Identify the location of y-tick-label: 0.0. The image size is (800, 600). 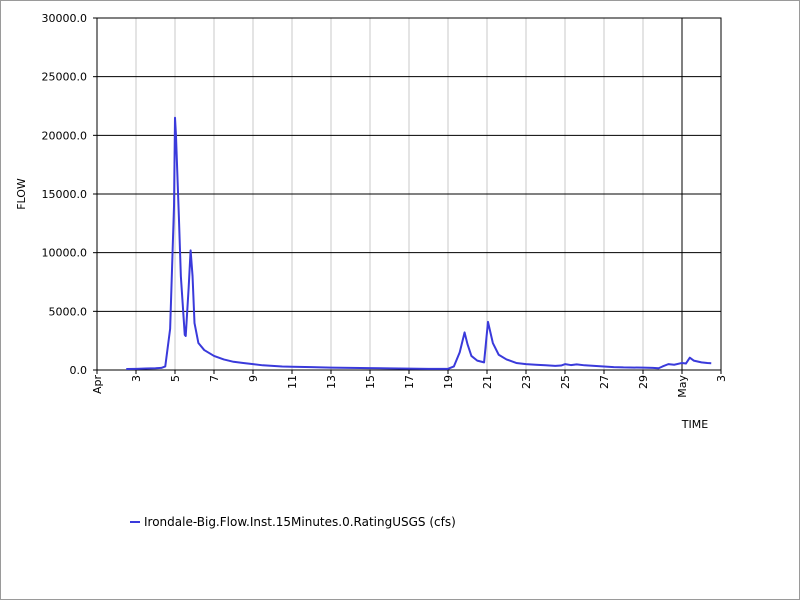
(79, 370).